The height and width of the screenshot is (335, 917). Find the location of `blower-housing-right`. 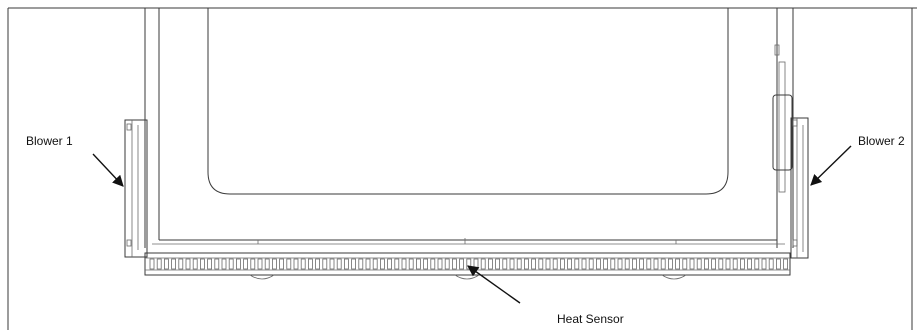

blower-housing-right is located at coordinates (799, 188).